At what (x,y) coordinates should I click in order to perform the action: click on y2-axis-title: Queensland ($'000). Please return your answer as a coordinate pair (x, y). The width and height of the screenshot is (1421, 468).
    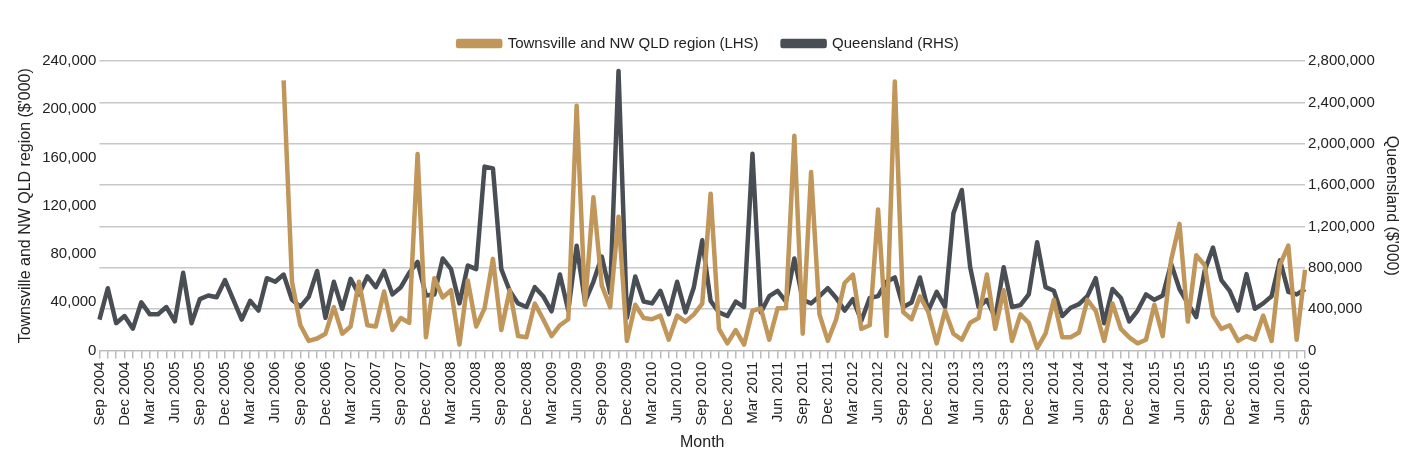
    Looking at the image, I should click on (1392, 205).